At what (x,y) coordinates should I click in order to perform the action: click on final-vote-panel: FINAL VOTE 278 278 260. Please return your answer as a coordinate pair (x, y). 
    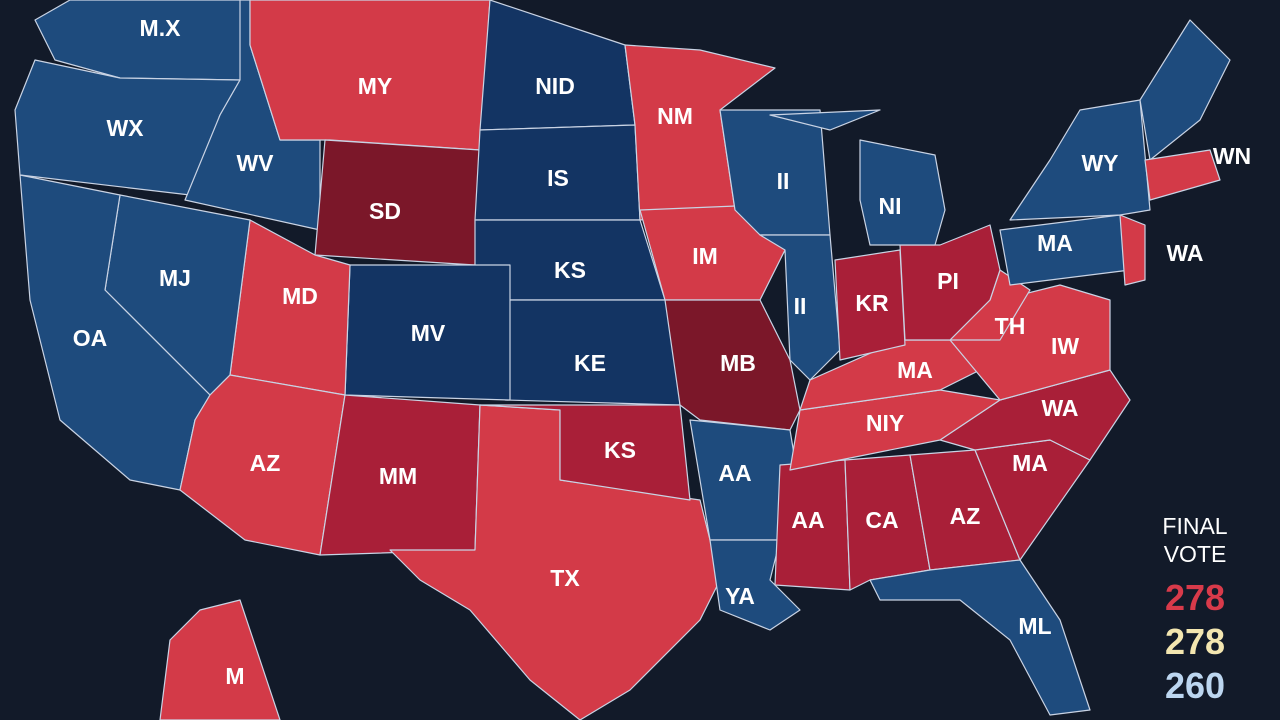
    Looking at the image, I should click on (1195, 610).